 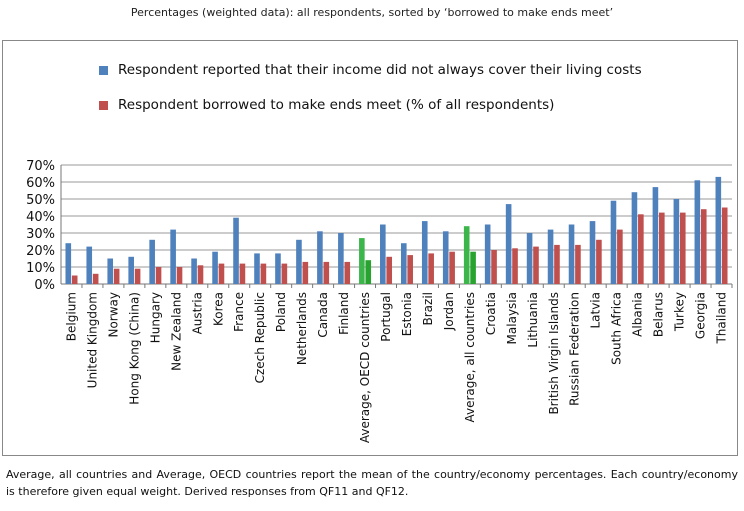 I want to click on x-tick-label: Finland, so click(x=344, y=313).